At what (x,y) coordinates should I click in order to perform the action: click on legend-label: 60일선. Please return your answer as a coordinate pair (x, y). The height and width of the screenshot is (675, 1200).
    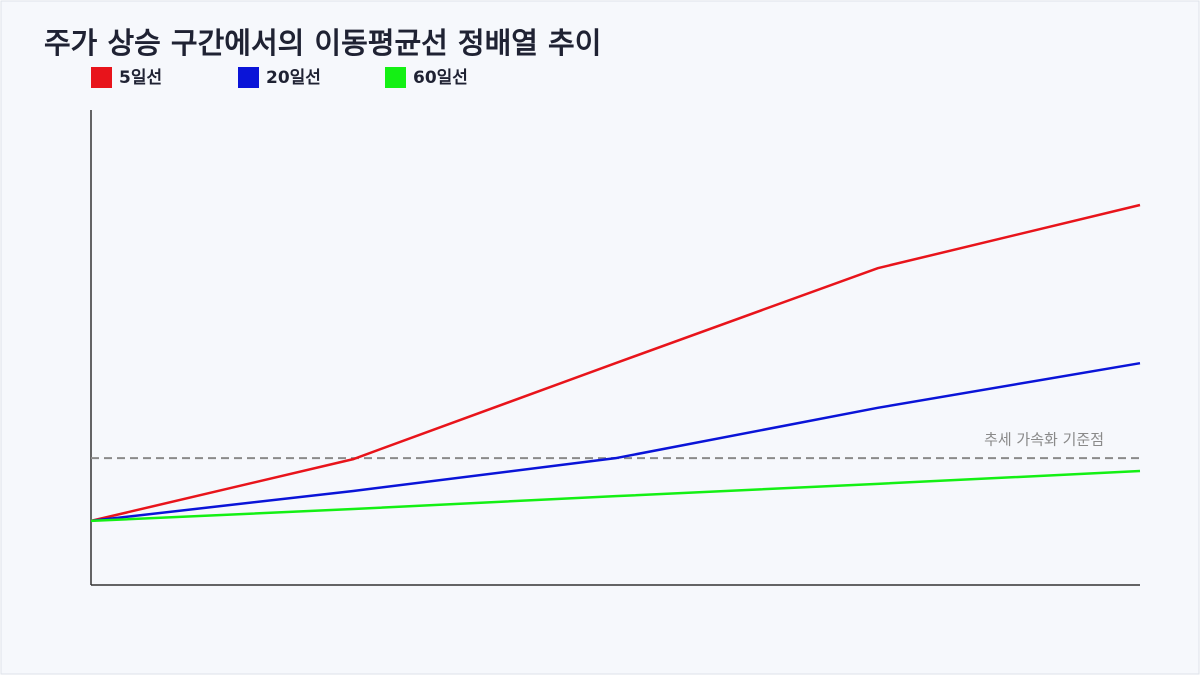
    Looking at the image, I should click on (440, 78).